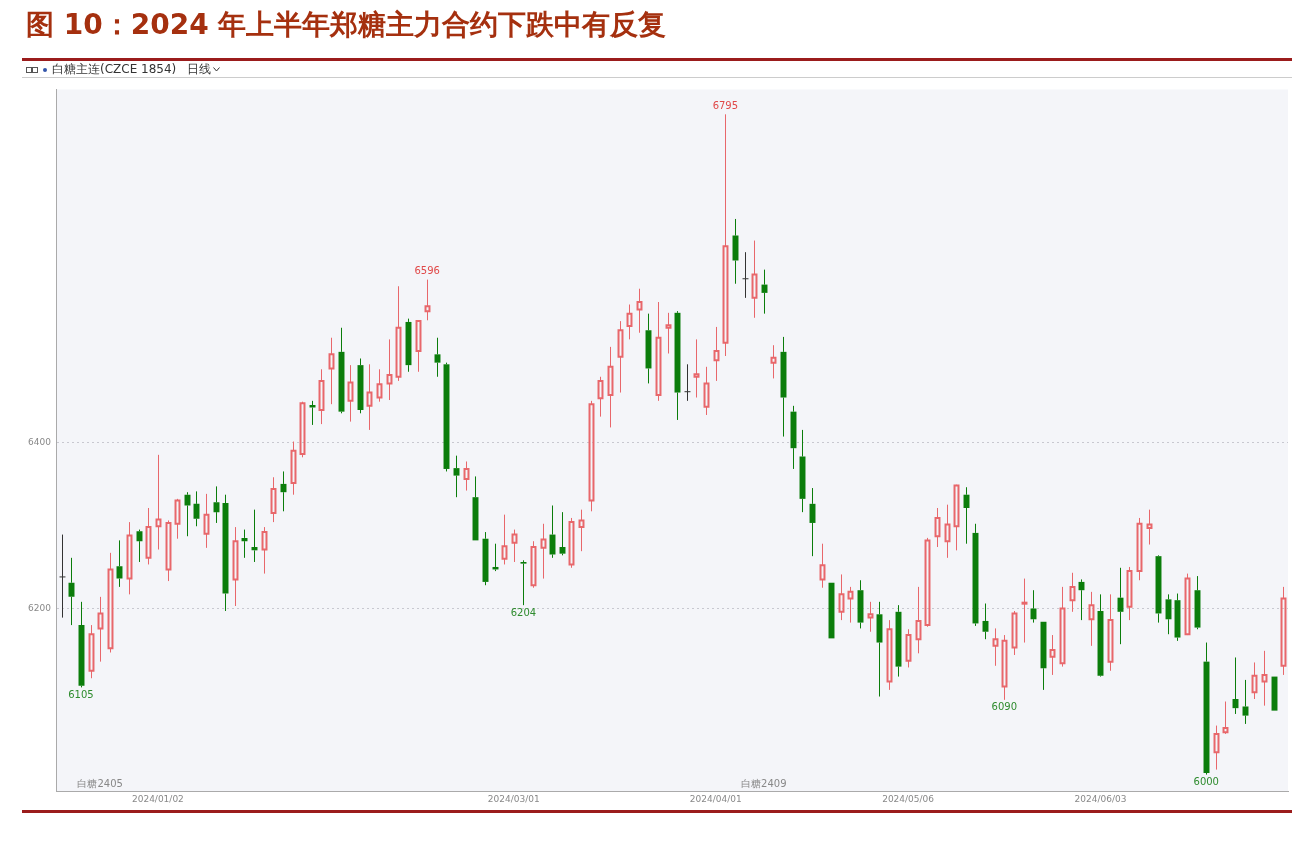  I want to click on x-tick-label: 2024/05/06, so click(908, 798).